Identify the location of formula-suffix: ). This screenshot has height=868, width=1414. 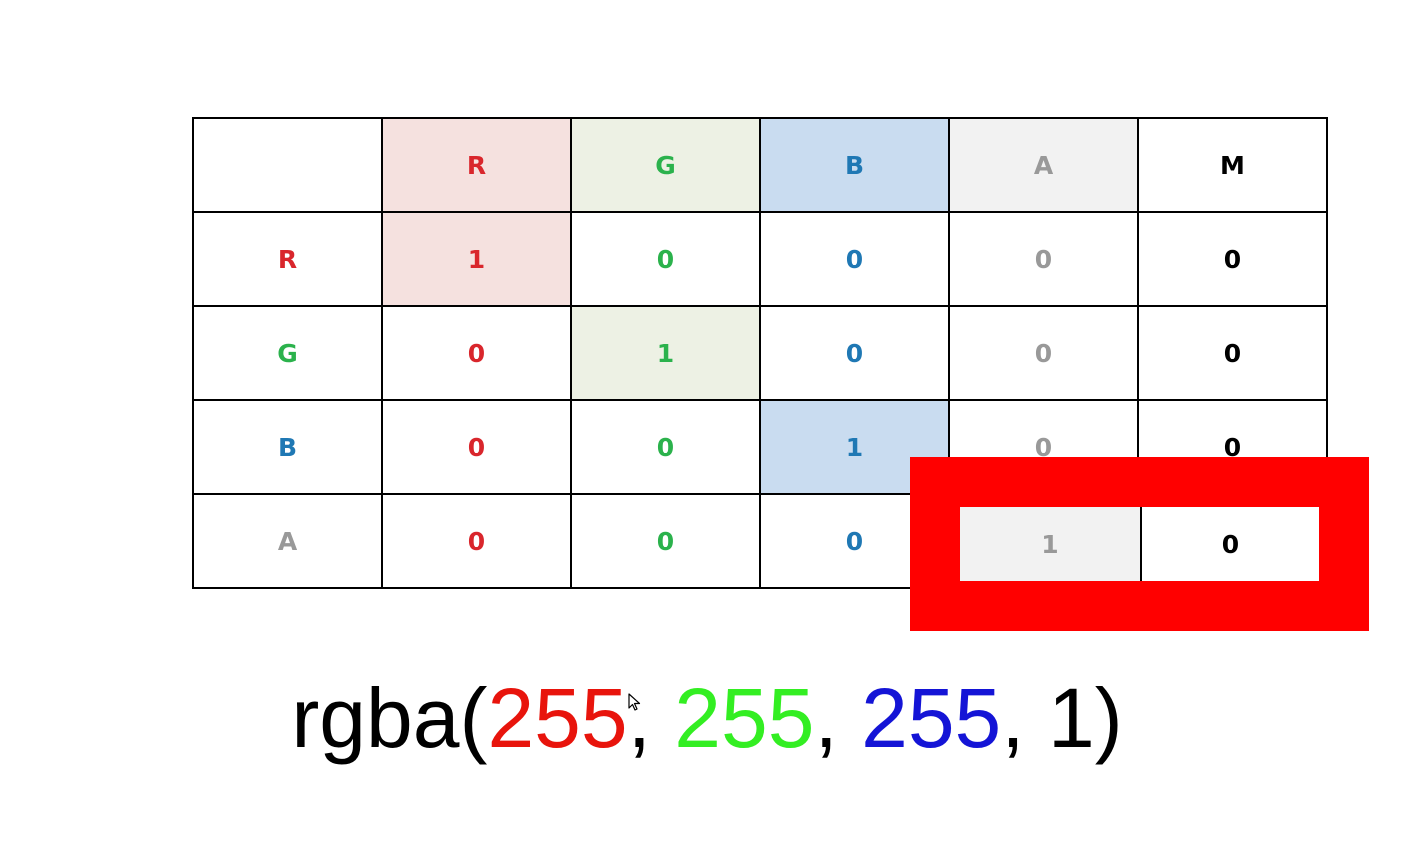
(1108, 718).